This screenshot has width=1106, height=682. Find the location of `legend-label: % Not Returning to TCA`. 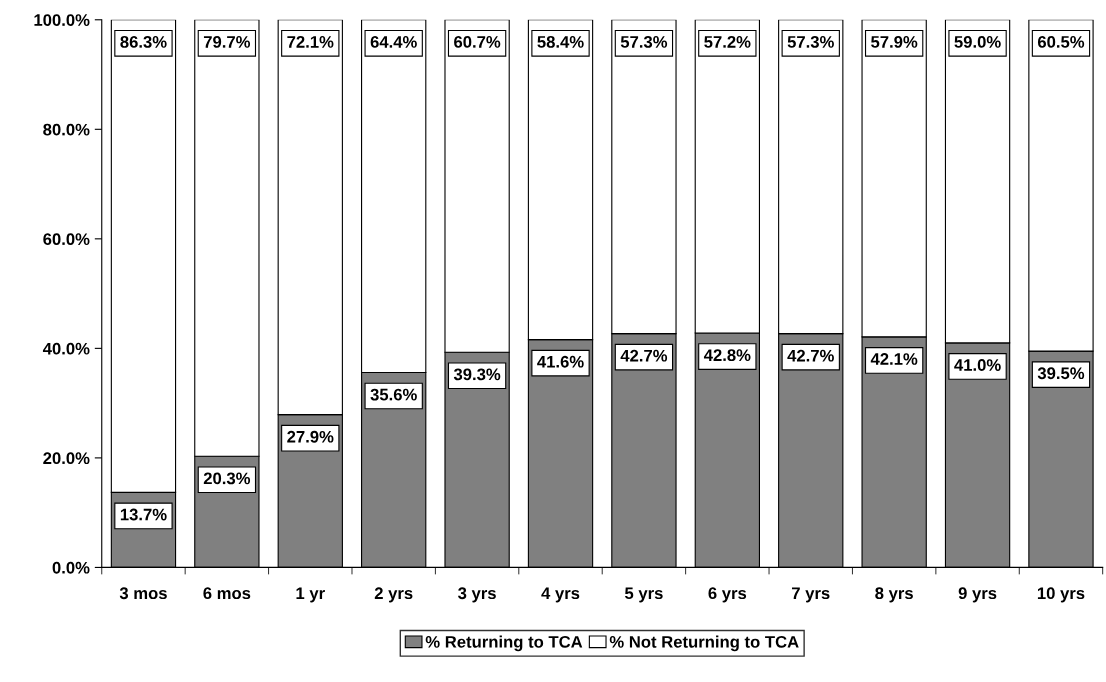

legend-label: % Not Returning to TCA is located at coordinates (704, 643).